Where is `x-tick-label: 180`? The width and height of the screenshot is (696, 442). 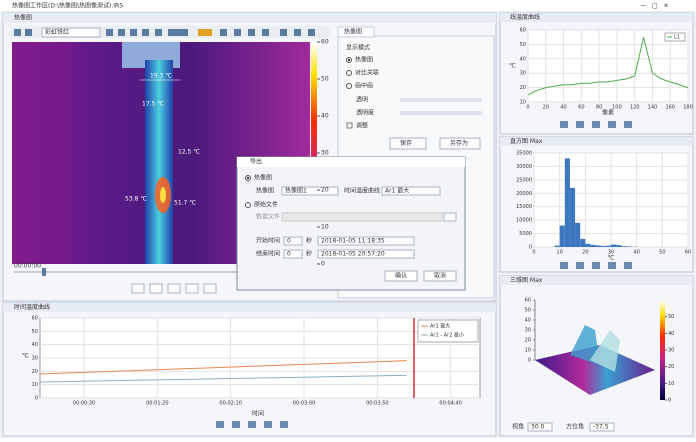
x-tick-label: 180 is located at coordinates (688, 108).